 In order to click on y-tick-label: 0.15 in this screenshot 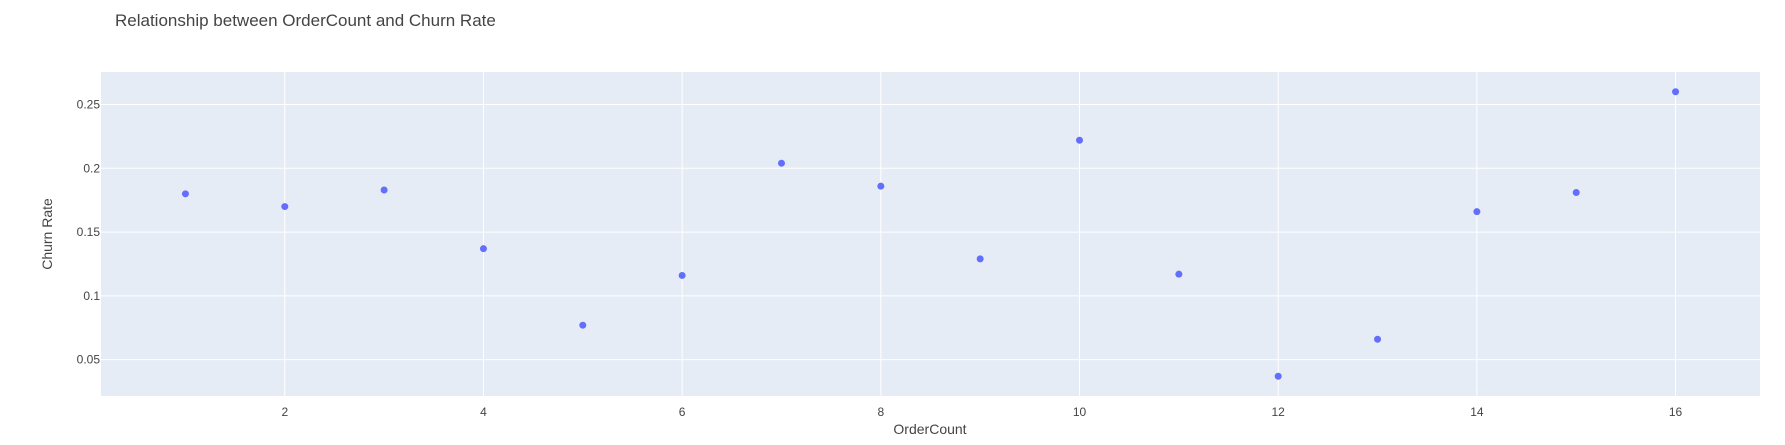, I will do `click(89, 232)`.